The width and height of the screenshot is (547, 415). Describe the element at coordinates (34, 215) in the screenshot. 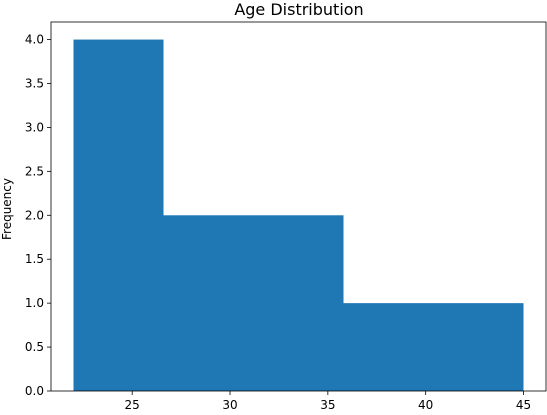

I see `y-tick-label: 2.0` at that location.